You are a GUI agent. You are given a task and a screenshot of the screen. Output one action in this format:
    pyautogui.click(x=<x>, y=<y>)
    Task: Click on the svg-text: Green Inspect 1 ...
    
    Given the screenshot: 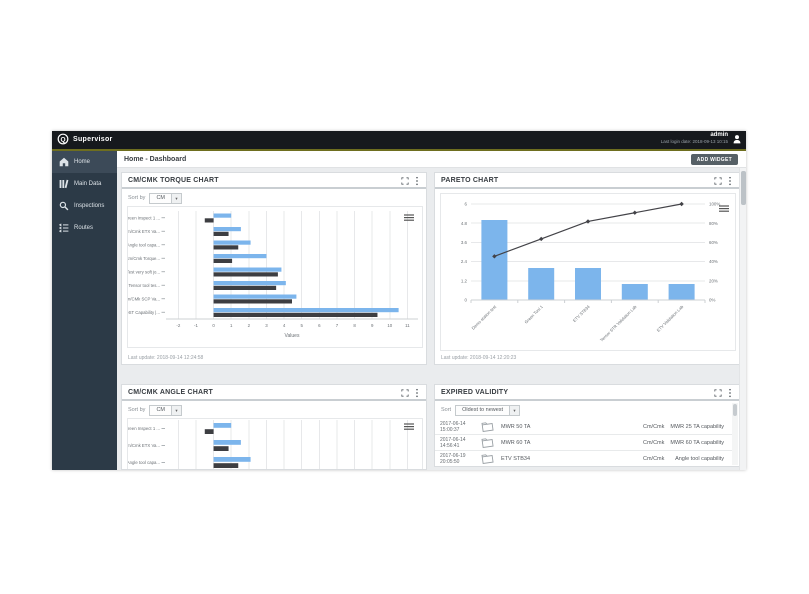 What is the action you would take?
    pyautogui.click(x=144, y=217)
    